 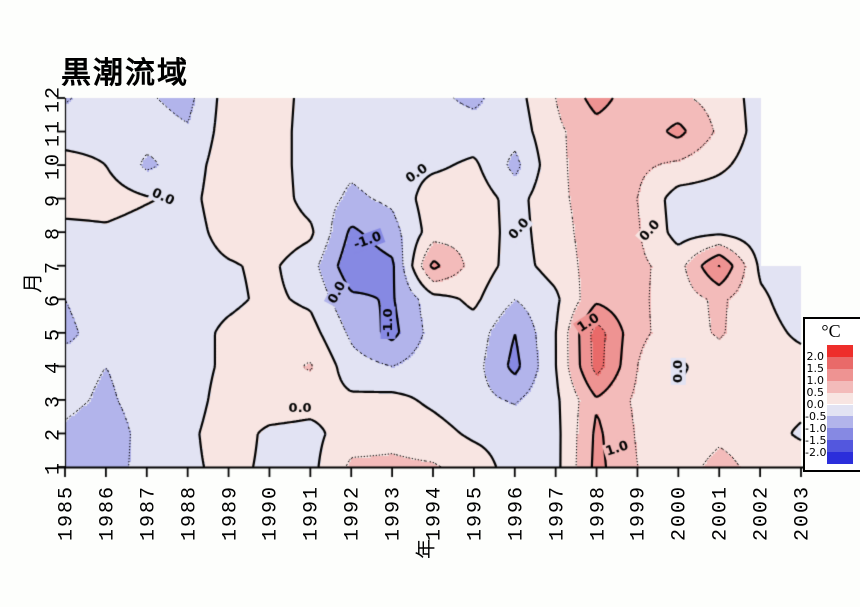 I want to click on legend-tick-label: -0.5, so click(x=816, y=416).